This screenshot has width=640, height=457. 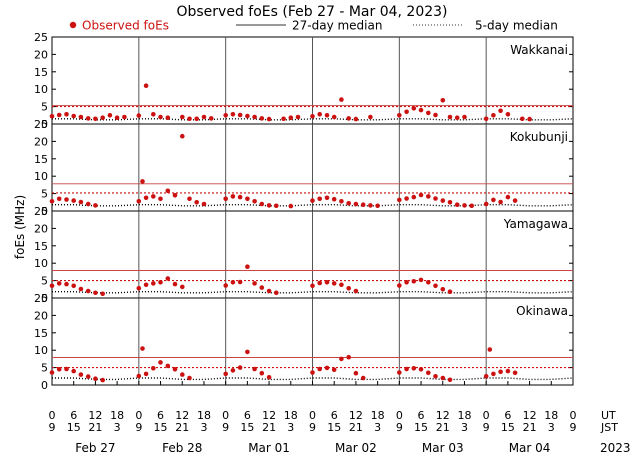 What do you see at coordinates (41, 350) in the screenshot?
I see `y-tick-label: 10` at bounding box center [41, 350].